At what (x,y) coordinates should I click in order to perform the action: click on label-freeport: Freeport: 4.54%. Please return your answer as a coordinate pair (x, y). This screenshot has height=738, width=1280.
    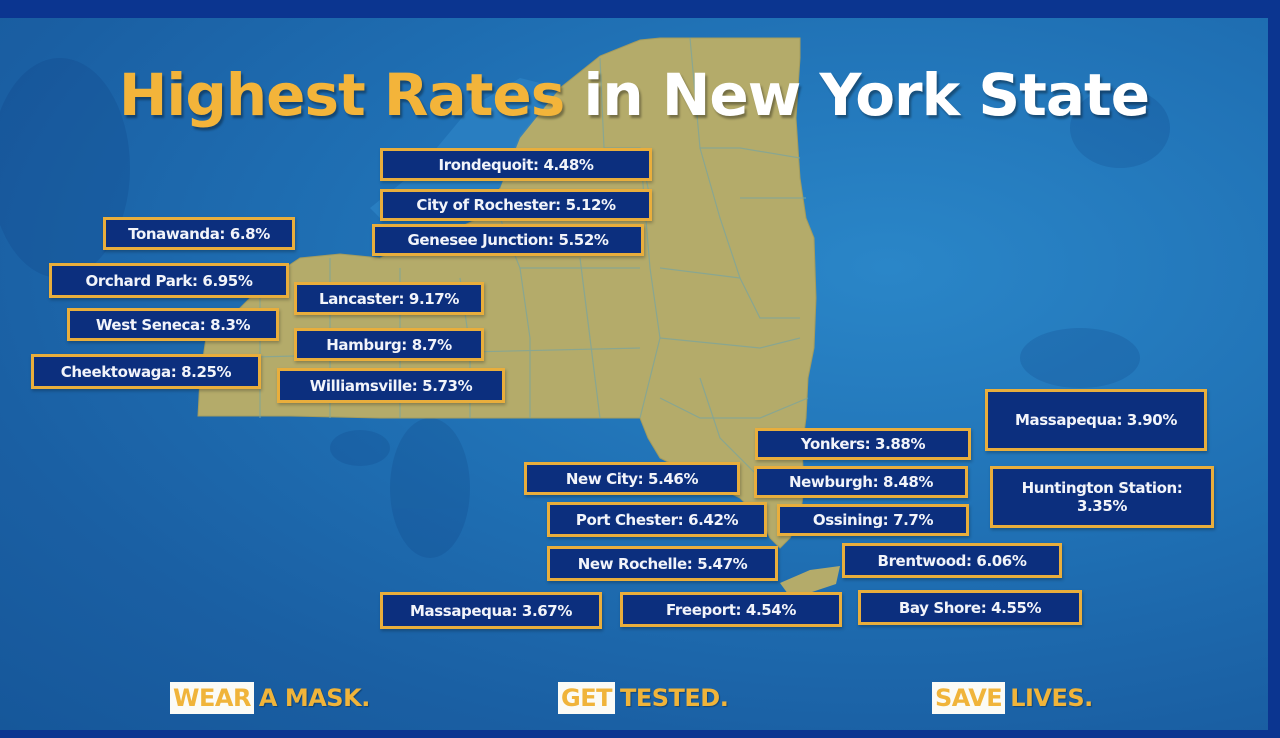
    Looking at the image, I should click on (731, 609).